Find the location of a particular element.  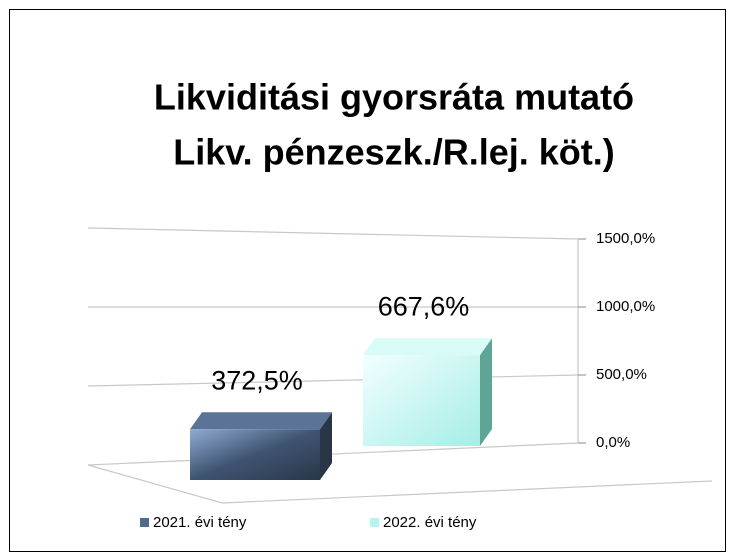

chart-title: Likviditási gyorsráta mutató is located at coordinates (394, 97).